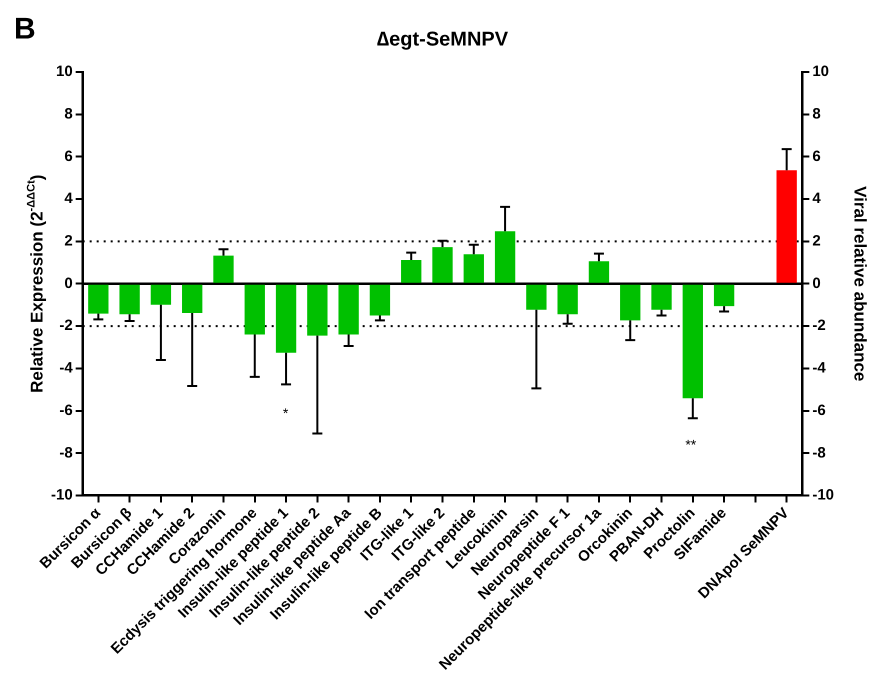 The width and height of the screenshot is (881, 684). What do you see at coordinates (68, 283) in the screenshot?
I see `y-tick-label: 0` at bounding box center [68, 283].